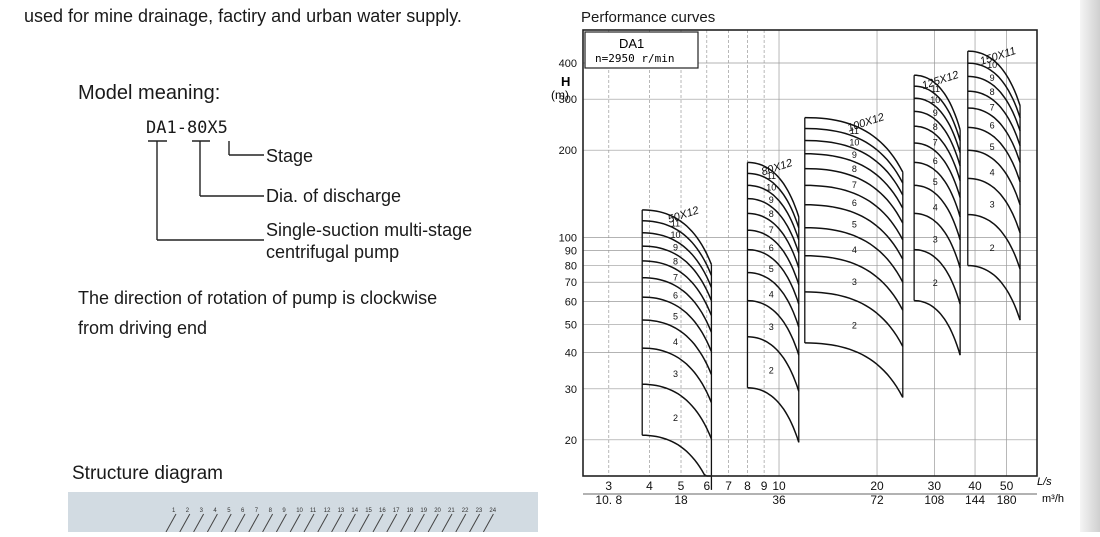 The image size is (1100, 537). I want to click on model-label-stage: Stage, so click(290, 156).